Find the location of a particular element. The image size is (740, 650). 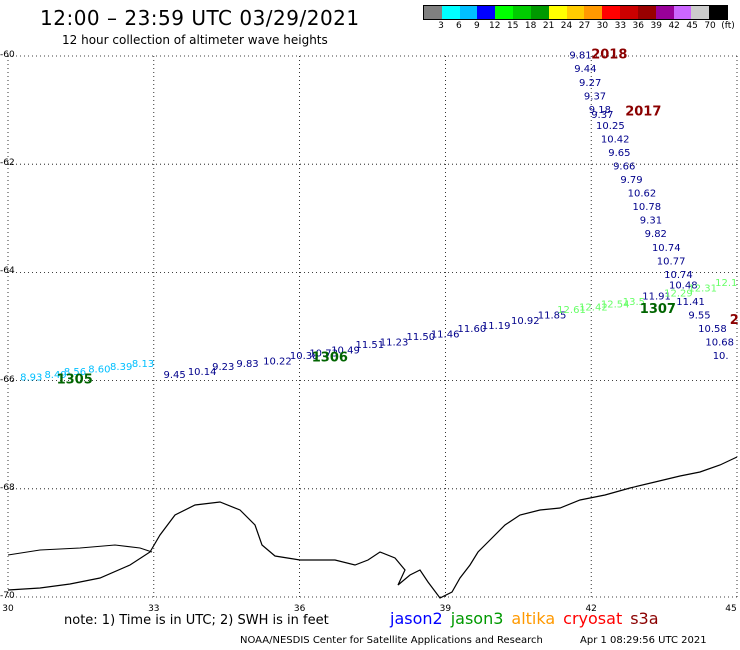

swh-value: 10.42 is located at coordinates (615, 140).